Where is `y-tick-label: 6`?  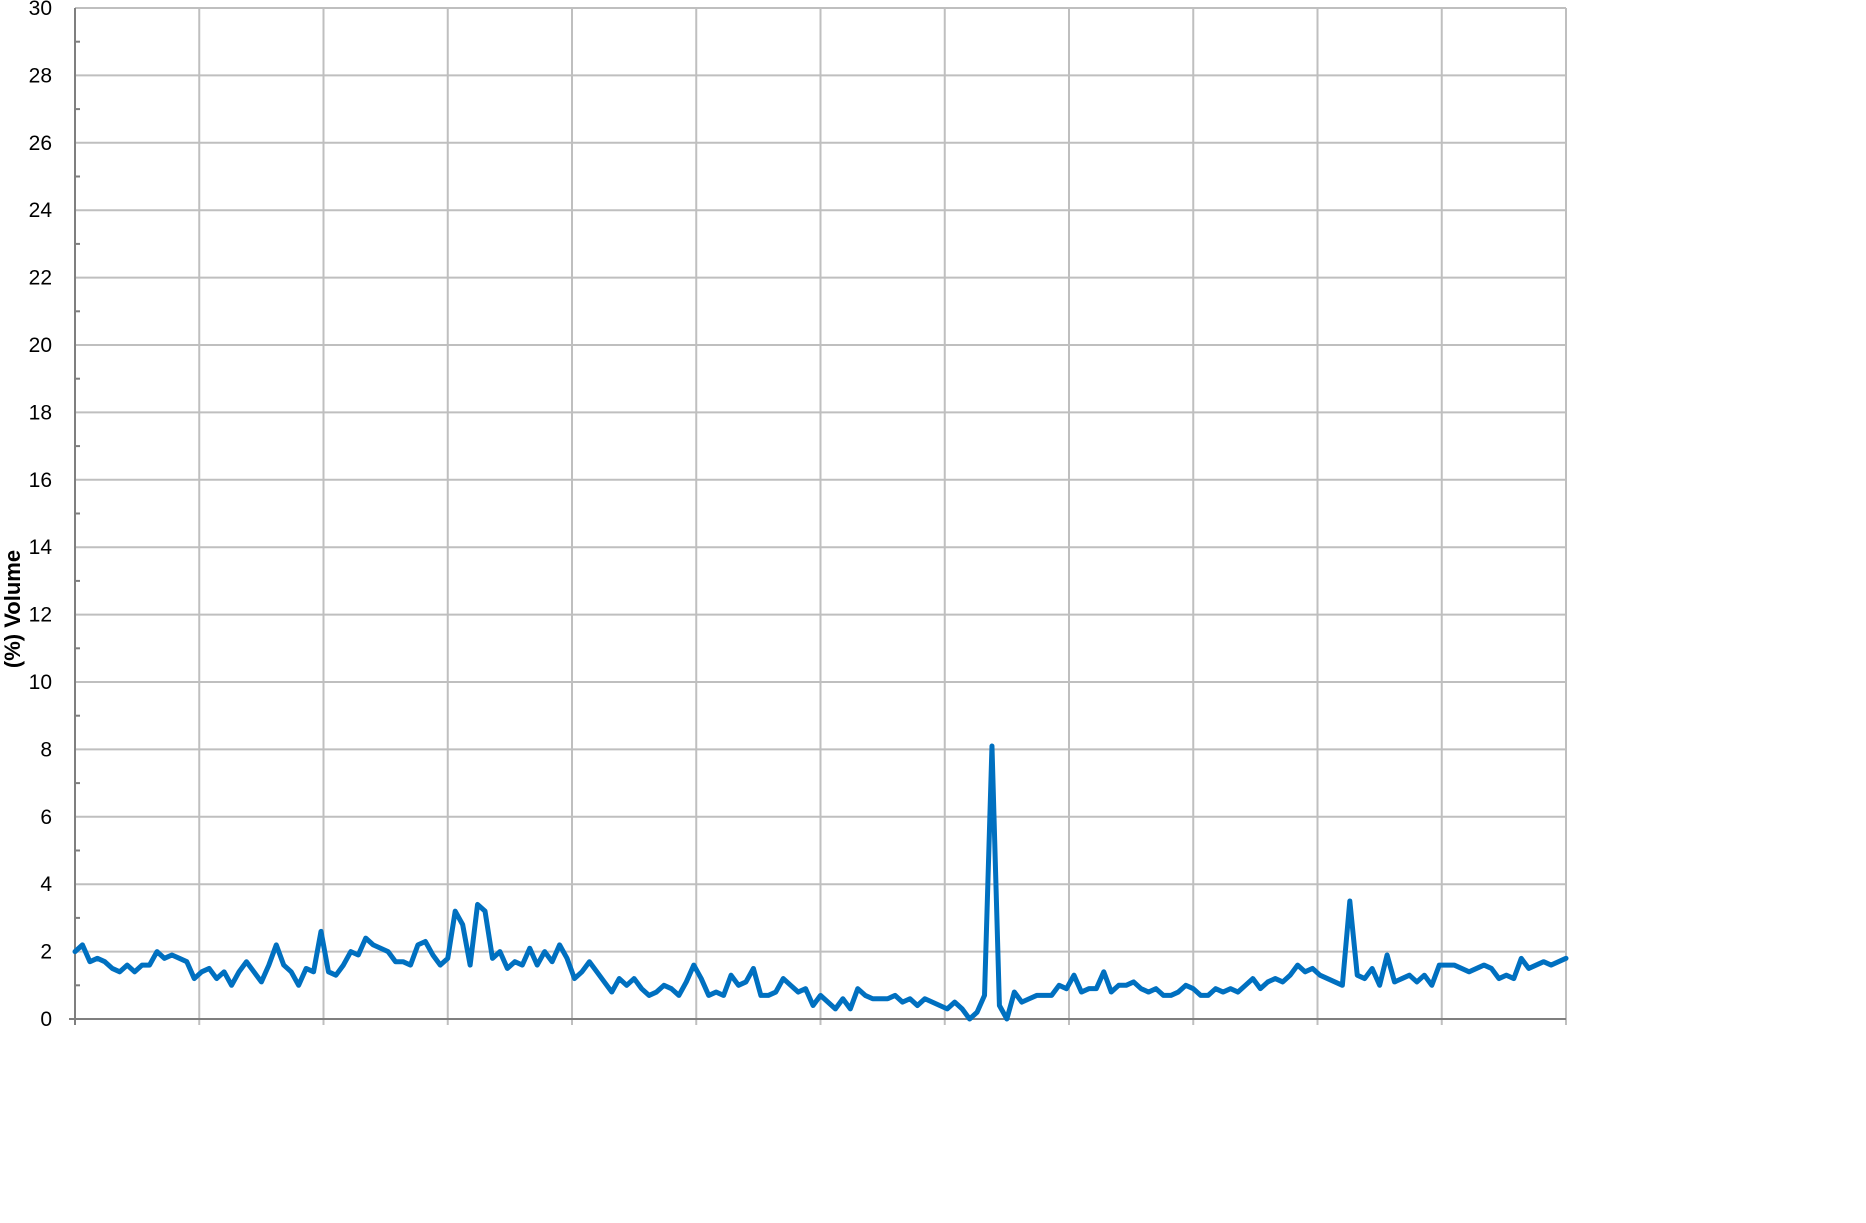
y-tick-label: 6 is located at coordinates (46, 817).